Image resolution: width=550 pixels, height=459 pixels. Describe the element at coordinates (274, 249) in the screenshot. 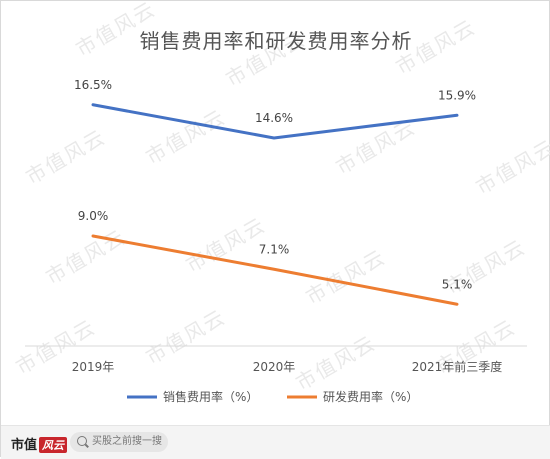

I see `data-label: 7.1%` at that location.